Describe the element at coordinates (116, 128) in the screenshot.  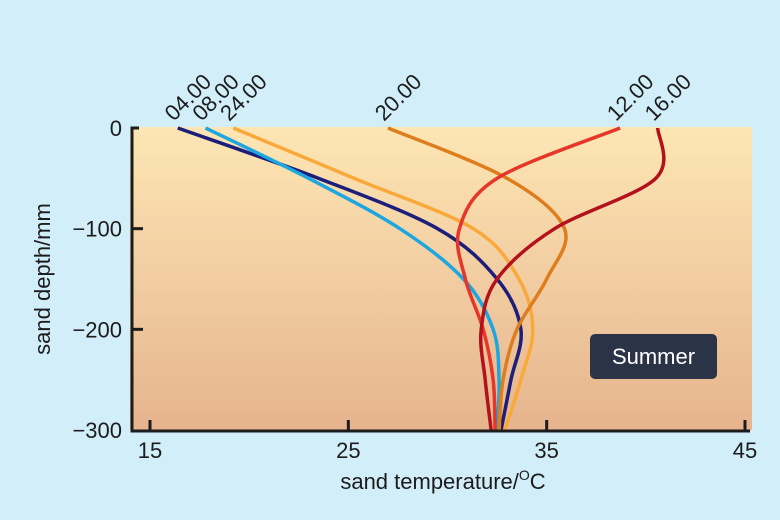
I see `y-tick-label: 0` at that location.